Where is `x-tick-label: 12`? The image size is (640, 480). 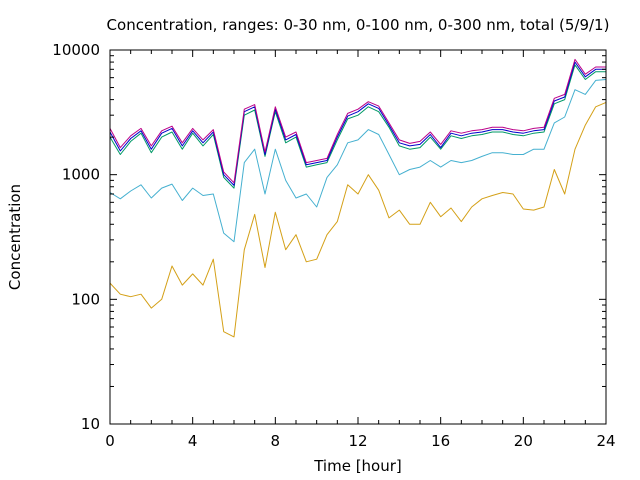
x-tick-label: 12 is located at coordinates (357, 441).